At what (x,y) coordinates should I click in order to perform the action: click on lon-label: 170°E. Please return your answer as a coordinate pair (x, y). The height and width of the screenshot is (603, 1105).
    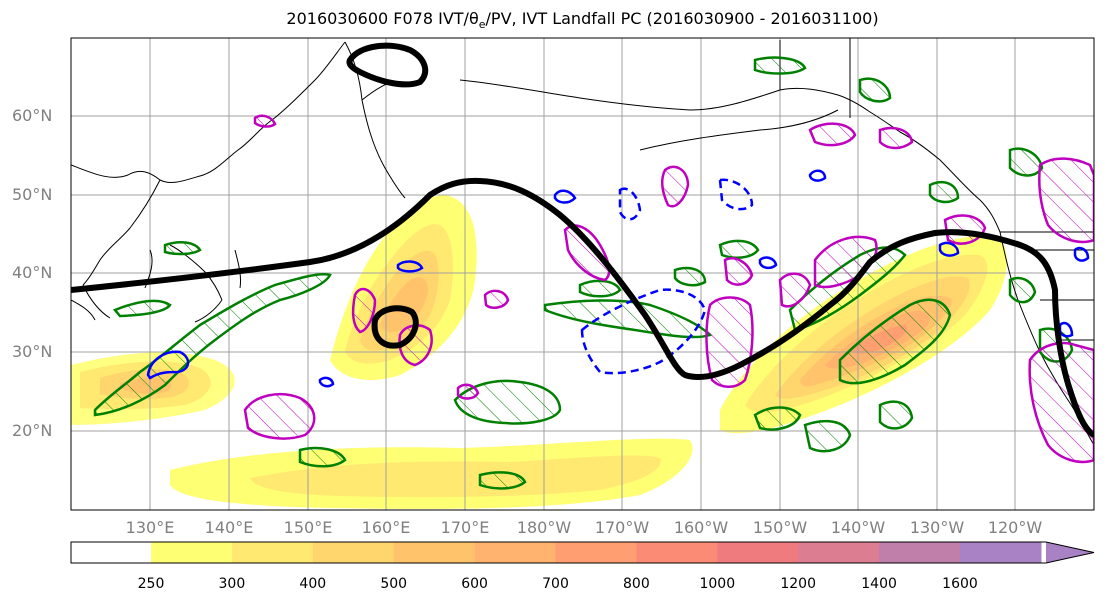
    Looking at the image, I should click on (465, 527).